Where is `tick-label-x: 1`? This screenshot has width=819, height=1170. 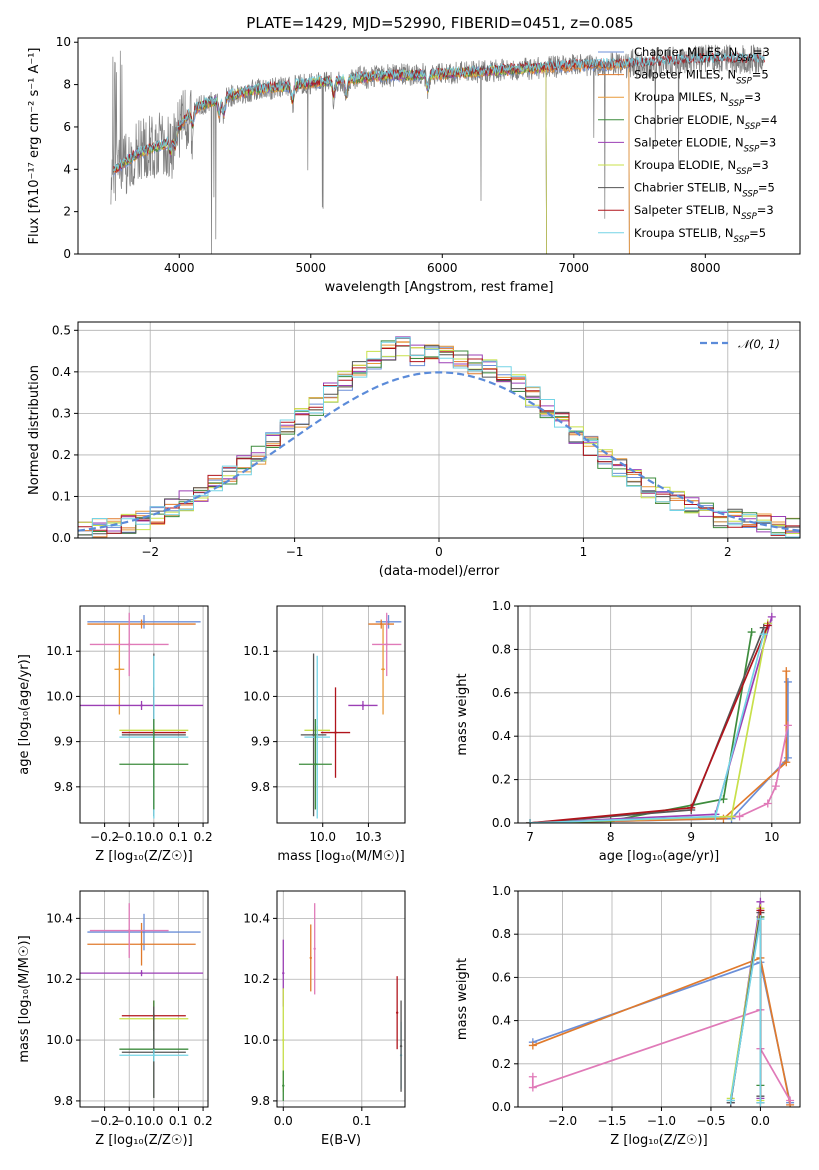 tick-label-x: 1 is located at coordinates (584, 552).